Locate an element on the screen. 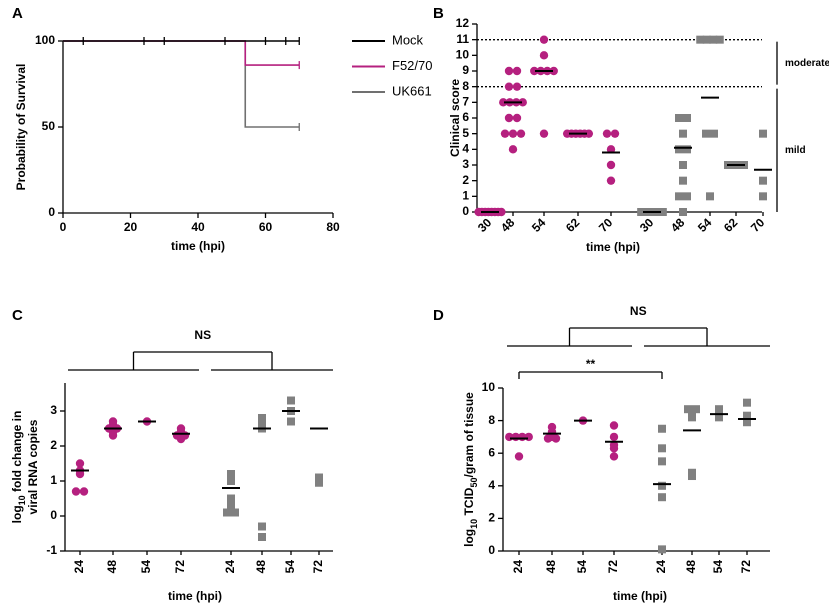  band-label: mild is located at coordinates (795, 150).